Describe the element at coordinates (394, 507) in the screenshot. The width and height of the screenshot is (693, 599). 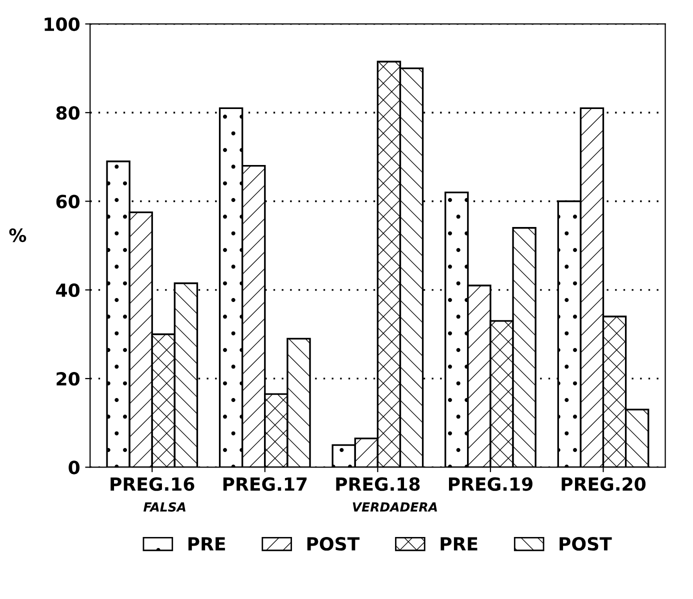
I see `text: VERDADERA` at that location.